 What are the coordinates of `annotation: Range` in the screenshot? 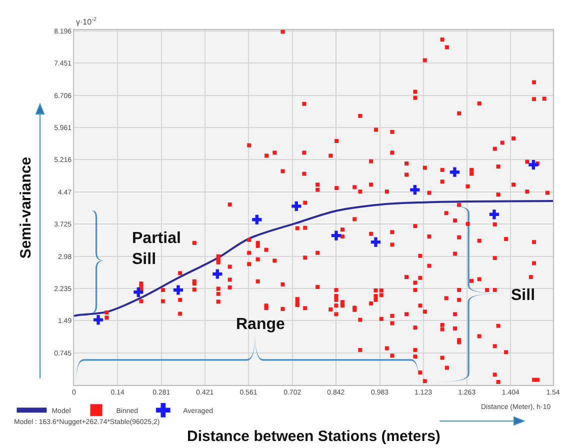 It's located at (260, 324).